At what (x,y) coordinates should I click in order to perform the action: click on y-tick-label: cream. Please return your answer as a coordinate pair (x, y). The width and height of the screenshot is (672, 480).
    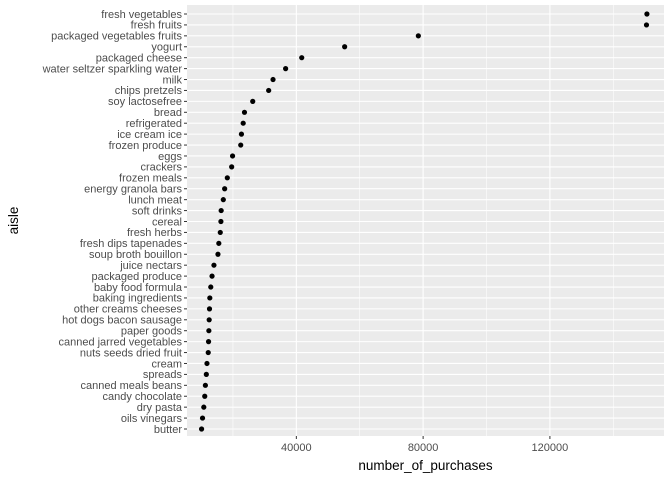
    Looking at the image, I should click on (166, 364).